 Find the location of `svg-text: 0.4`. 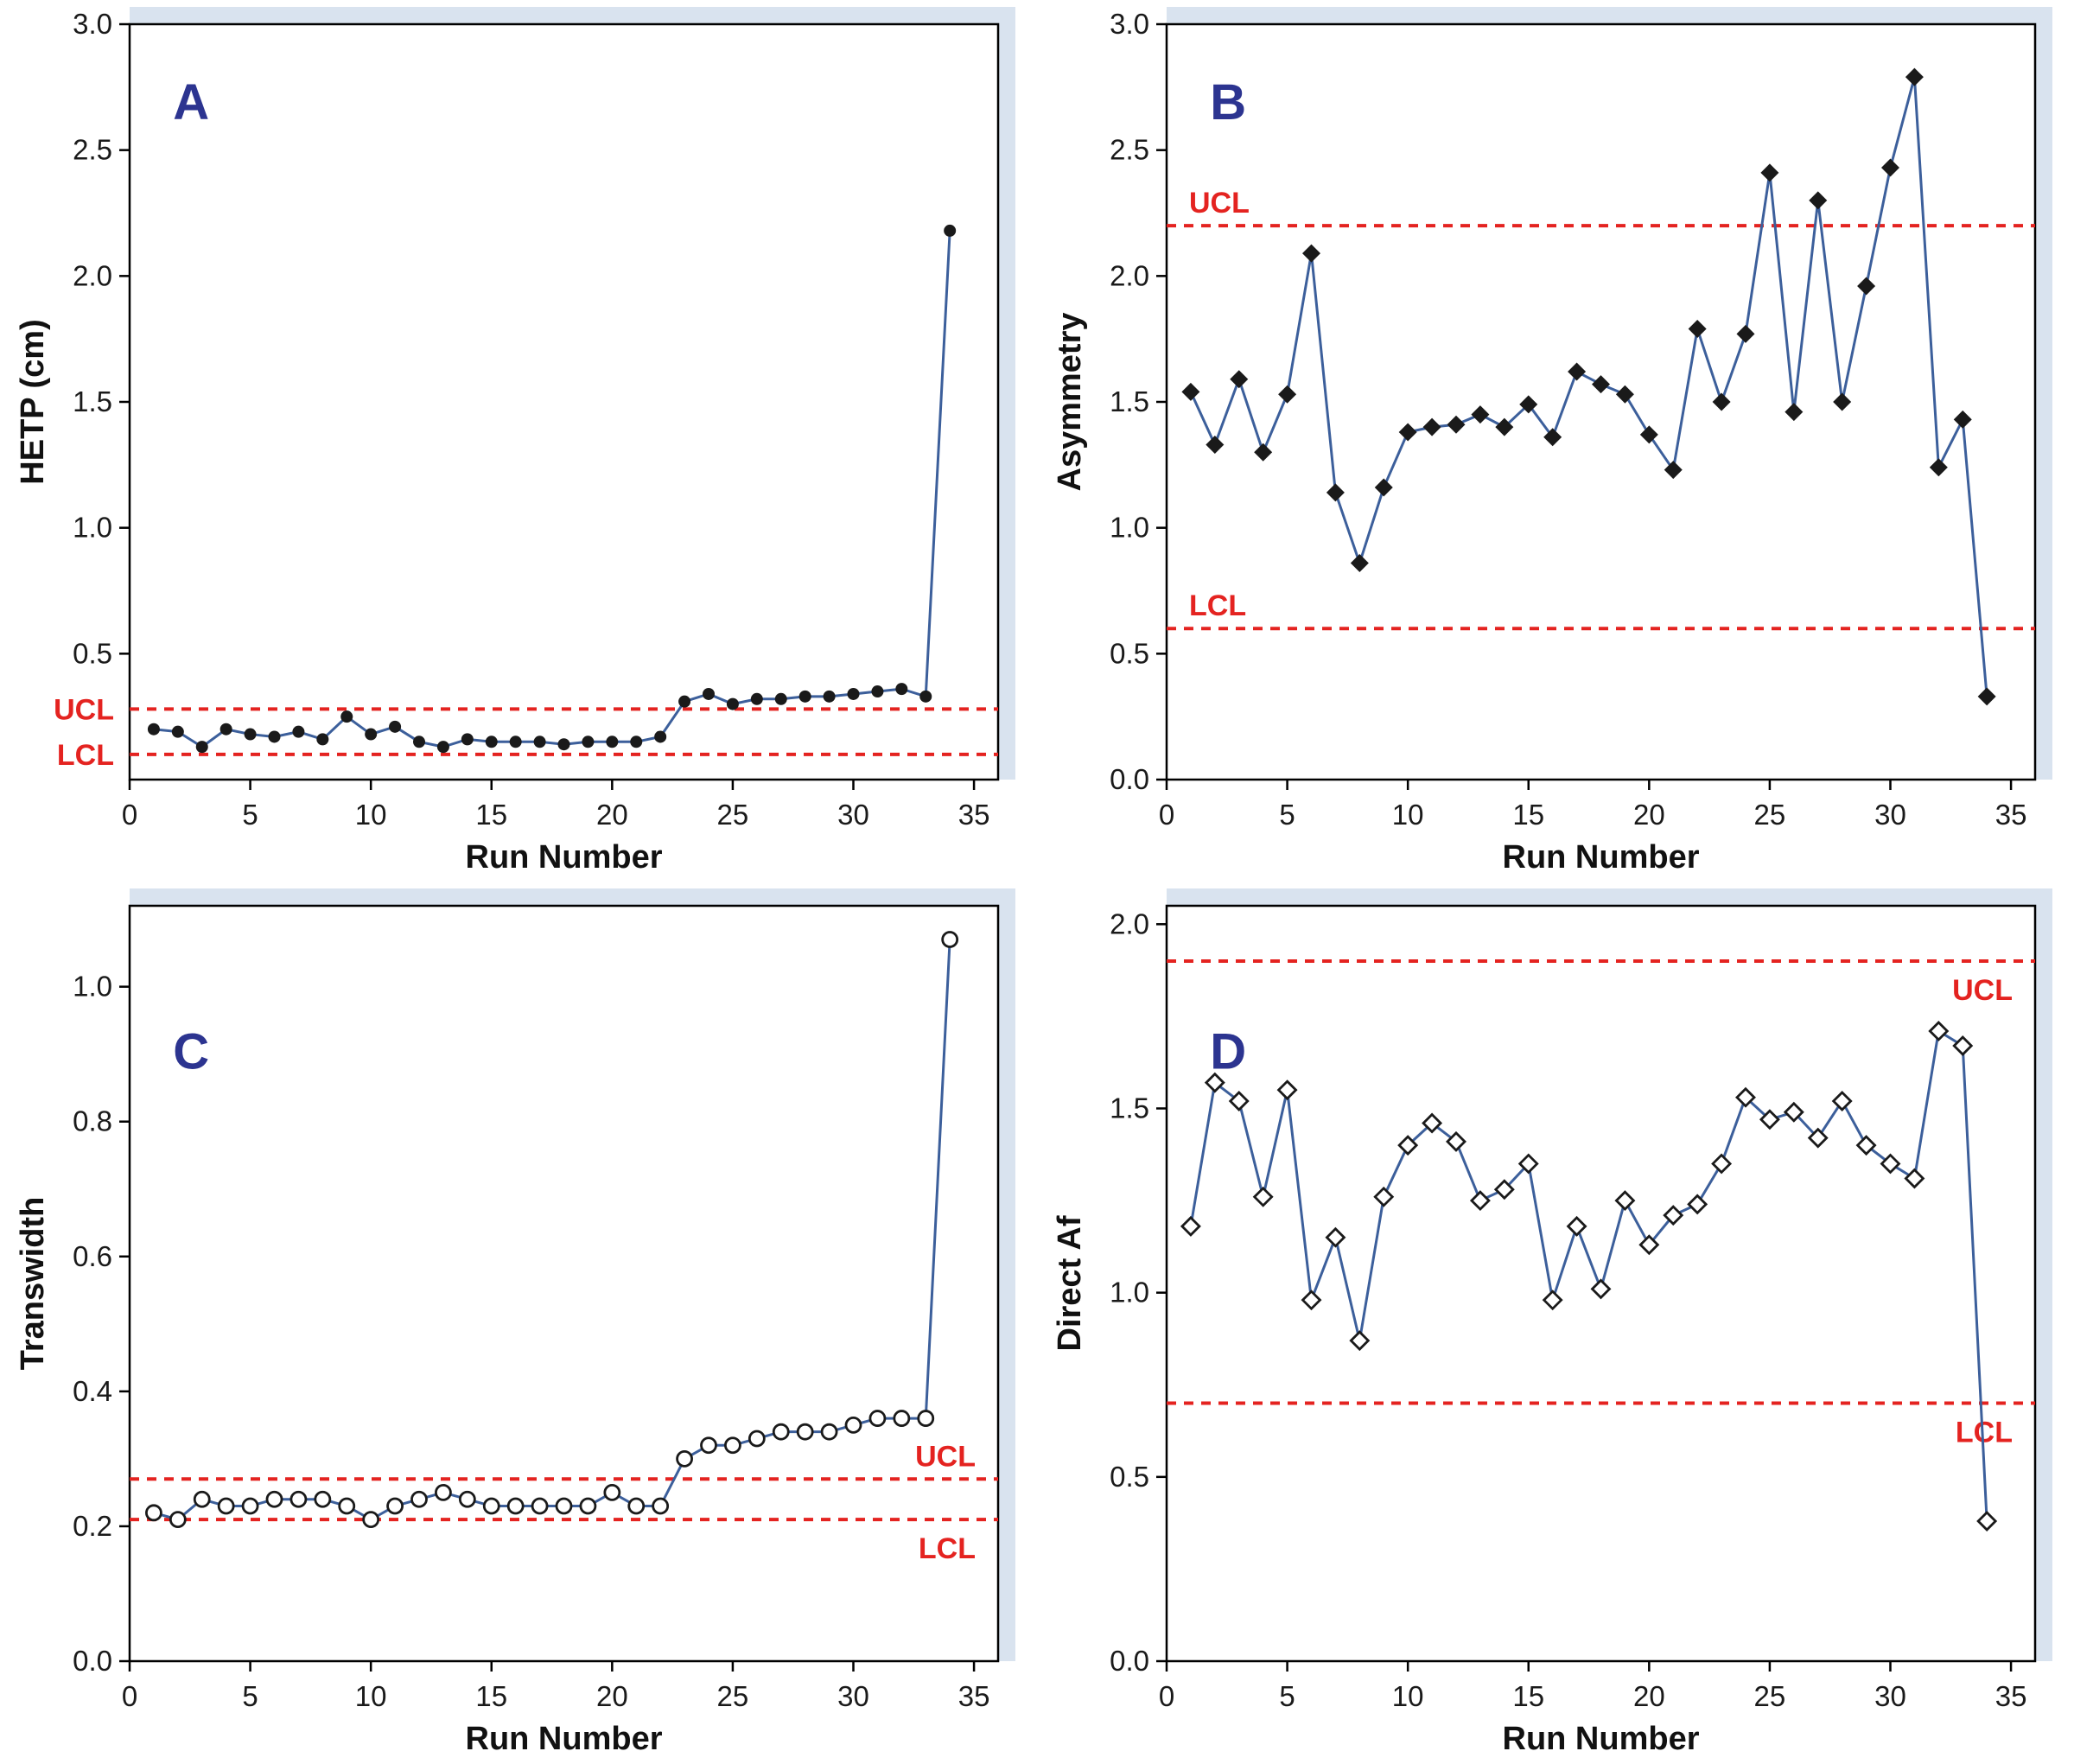

svg-text: 0.4 is located at coordinates (92, 1391).